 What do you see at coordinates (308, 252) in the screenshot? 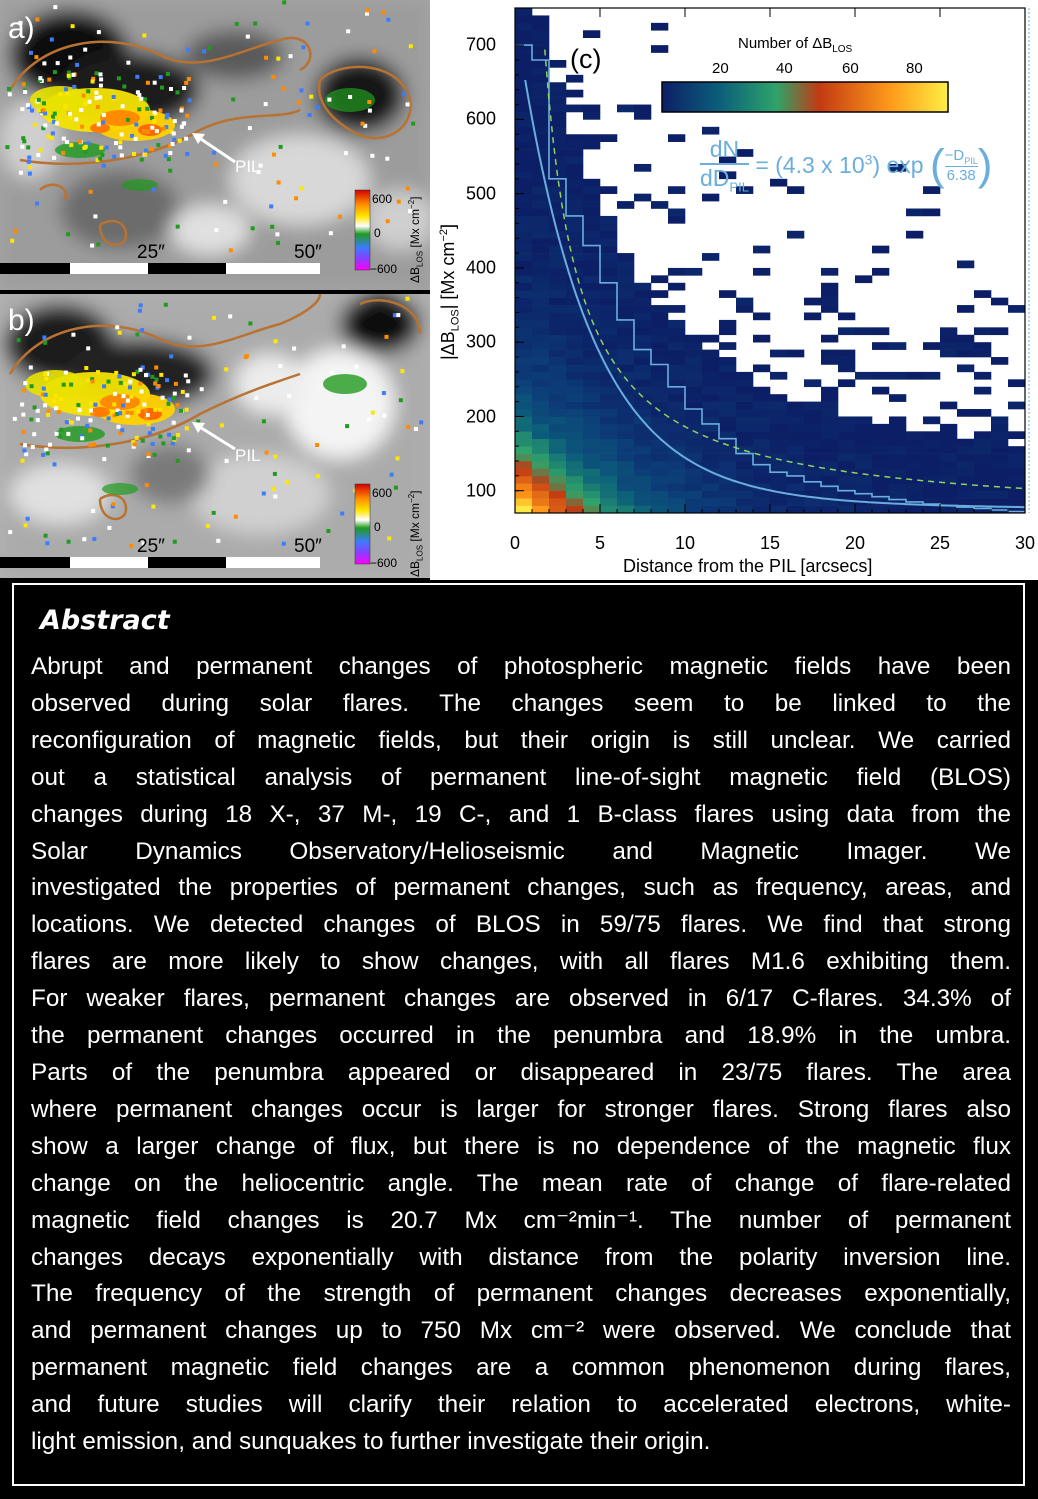
I see `scale-tick-50: 50″` at bounding box center [308, 252].